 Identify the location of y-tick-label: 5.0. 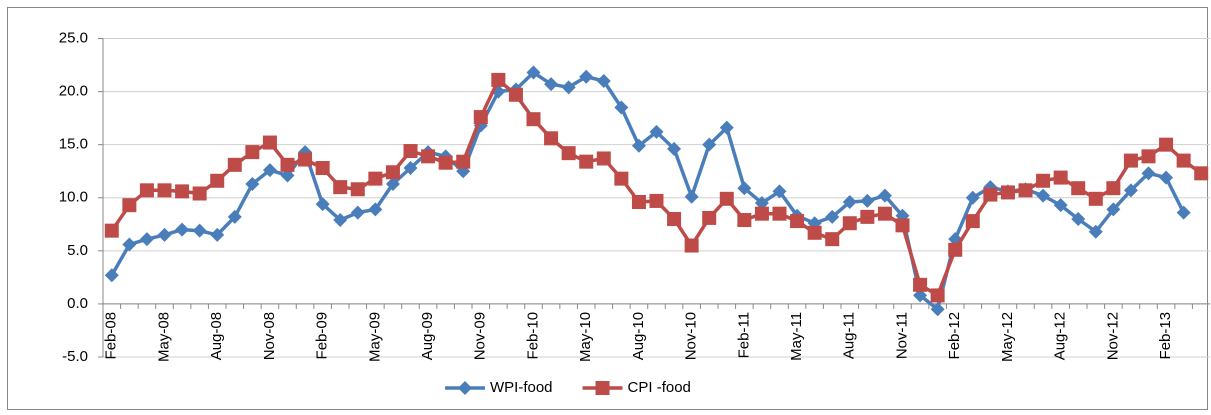
(77, 250).